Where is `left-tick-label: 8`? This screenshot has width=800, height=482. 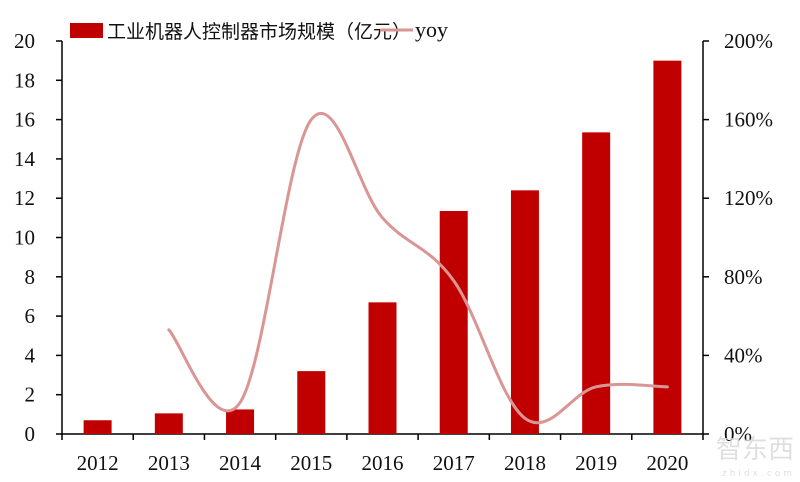 left-tick-label: 8 is located at coordinates (30, 277).